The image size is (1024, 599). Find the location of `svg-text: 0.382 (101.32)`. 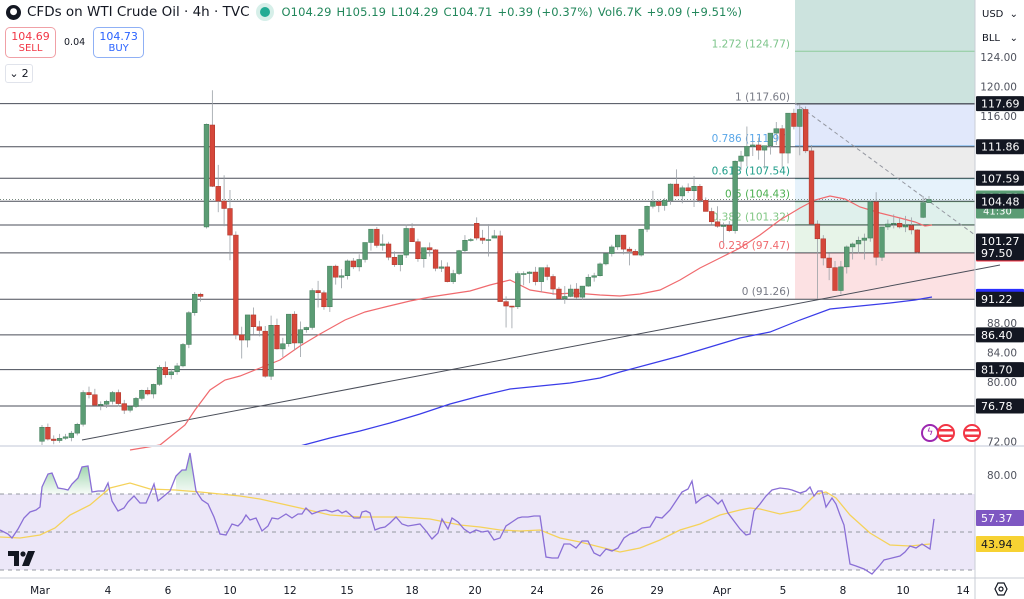

svg-text: 0.382 (101.32) is located at coordinates (751, 218).